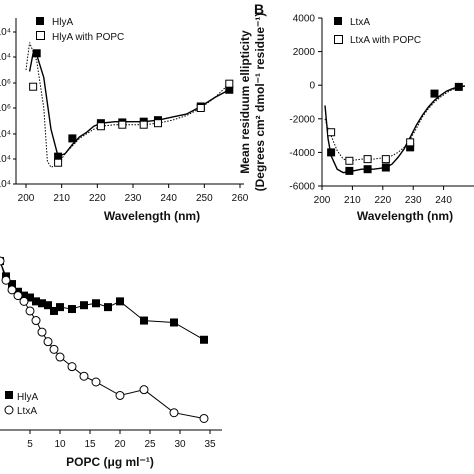 This screenshot has height=474, width=474. Describe the element at coordinates (204, 198) in the screenshot. I see `panel-a-x-tick-label: 250` at that location.